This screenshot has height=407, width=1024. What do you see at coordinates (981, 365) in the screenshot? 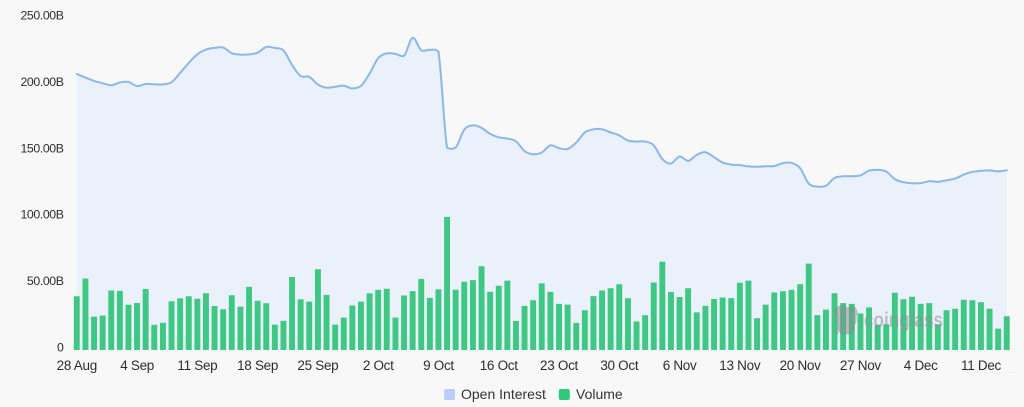
I see `svg-text: 11 Dec` at bounding box center [981, 365].